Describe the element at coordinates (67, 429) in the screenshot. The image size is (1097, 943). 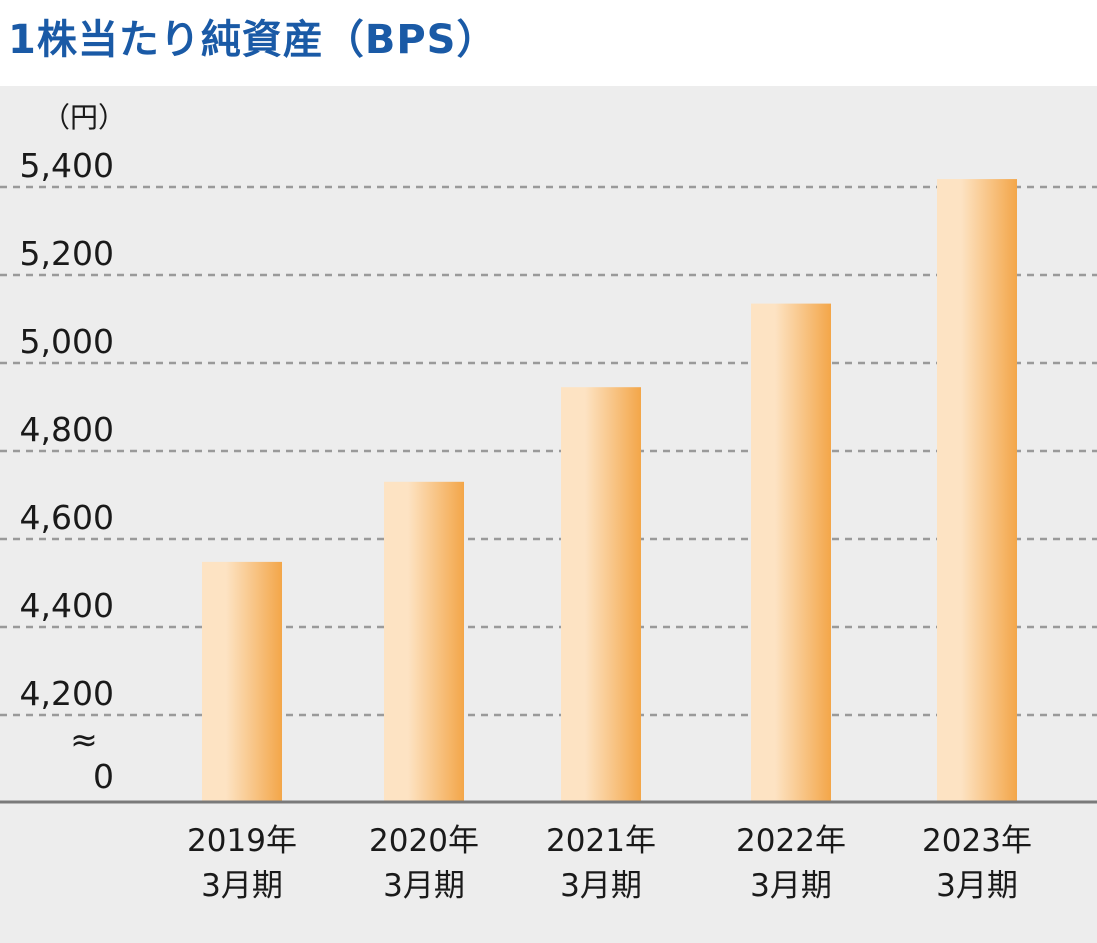
I see `y-tick-label: 4,800` at that location.